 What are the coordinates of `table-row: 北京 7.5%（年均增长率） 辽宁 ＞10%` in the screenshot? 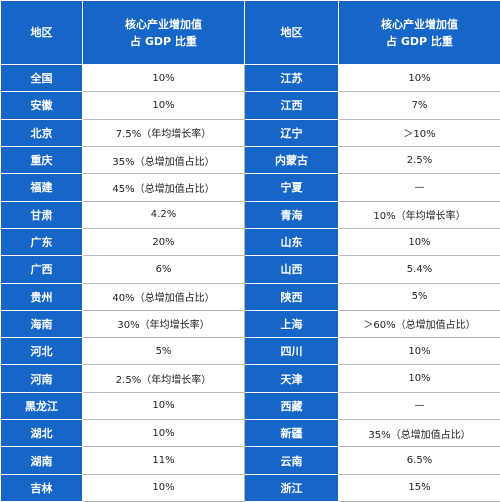 It's located at (250, 132).